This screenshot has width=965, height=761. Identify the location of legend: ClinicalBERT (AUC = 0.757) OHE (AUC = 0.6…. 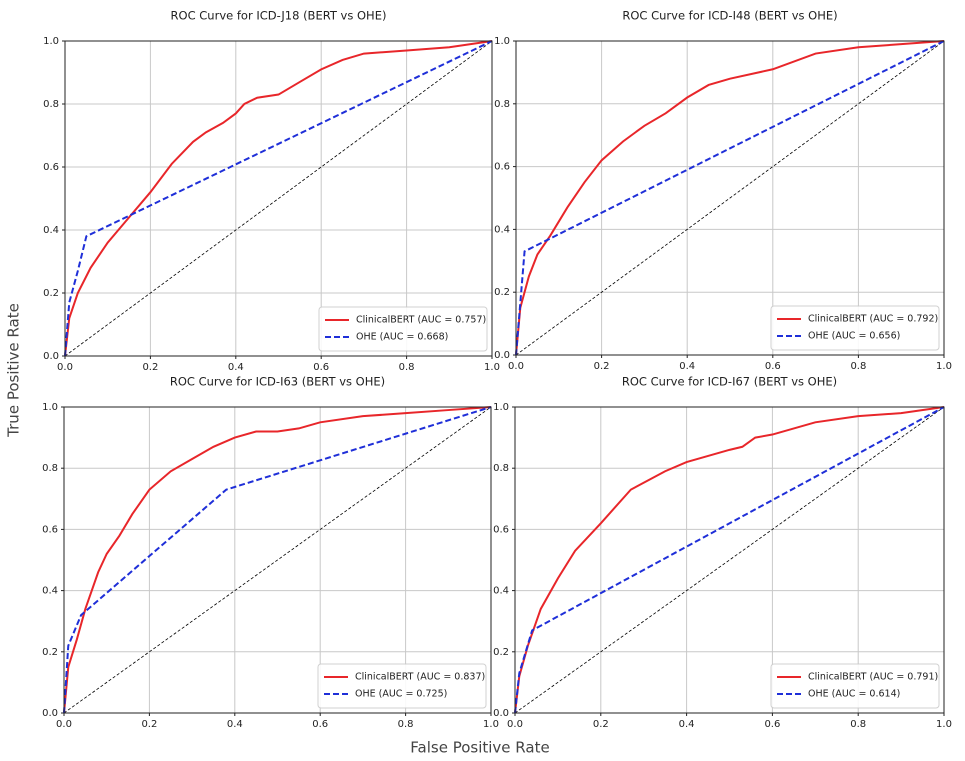
(403, 329).